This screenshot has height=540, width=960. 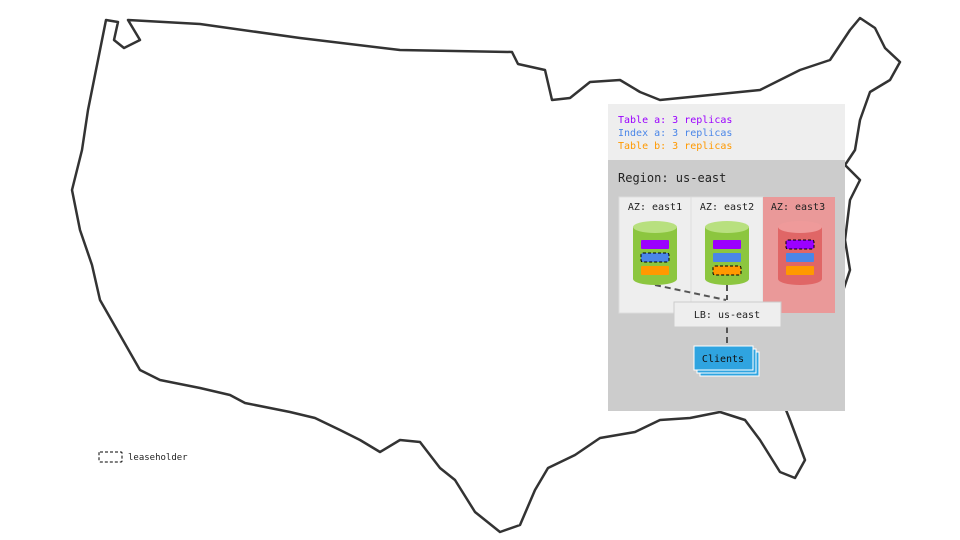 I want to click on clients-label: Clients, so click(x=723, y=359).